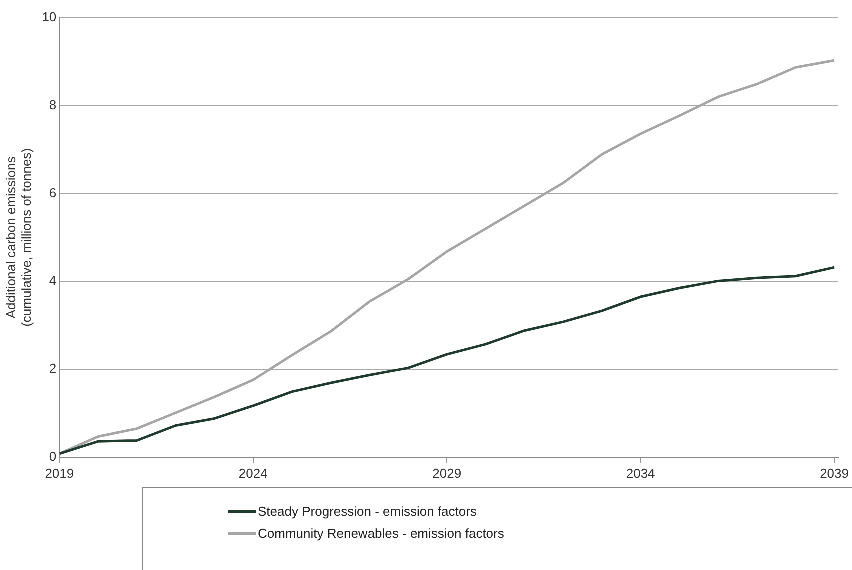  I want to click on x-tick-label: 2024, so click(253, 473).